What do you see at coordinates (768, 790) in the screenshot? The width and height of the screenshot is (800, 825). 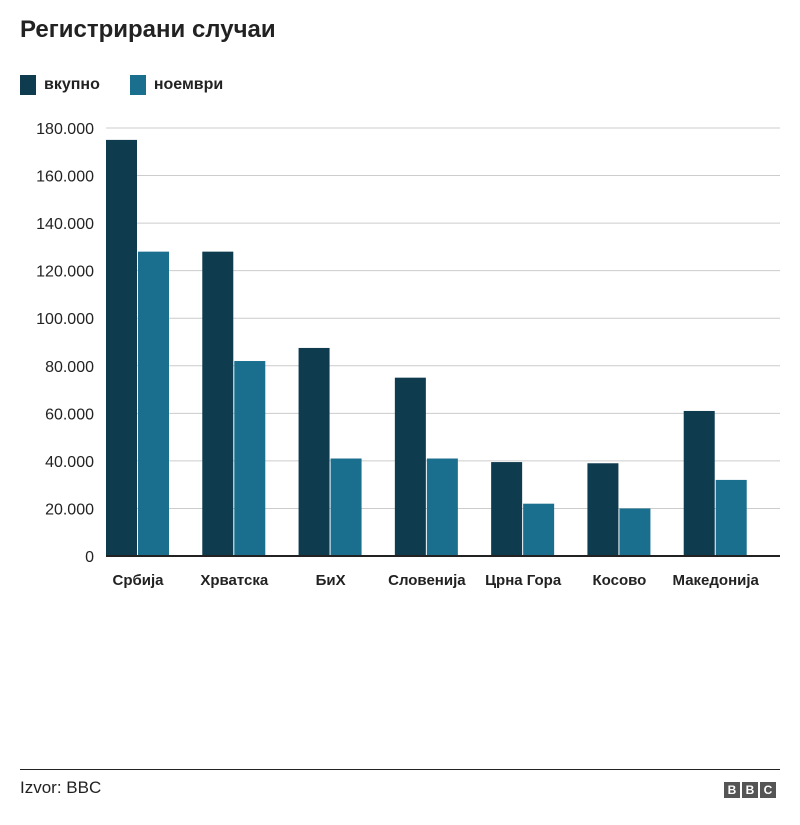 I see `bbc-logo-letter: C` at bounding box center [768, 790].